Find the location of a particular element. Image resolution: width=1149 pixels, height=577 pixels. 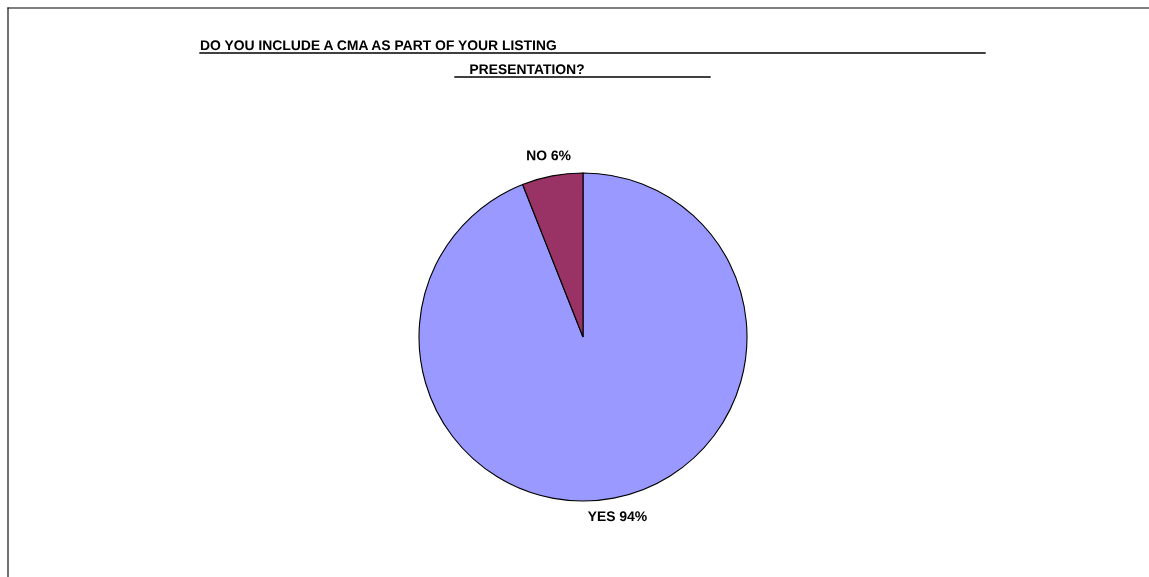

slice-label: YES 94% is located at coordinates (617, 516).